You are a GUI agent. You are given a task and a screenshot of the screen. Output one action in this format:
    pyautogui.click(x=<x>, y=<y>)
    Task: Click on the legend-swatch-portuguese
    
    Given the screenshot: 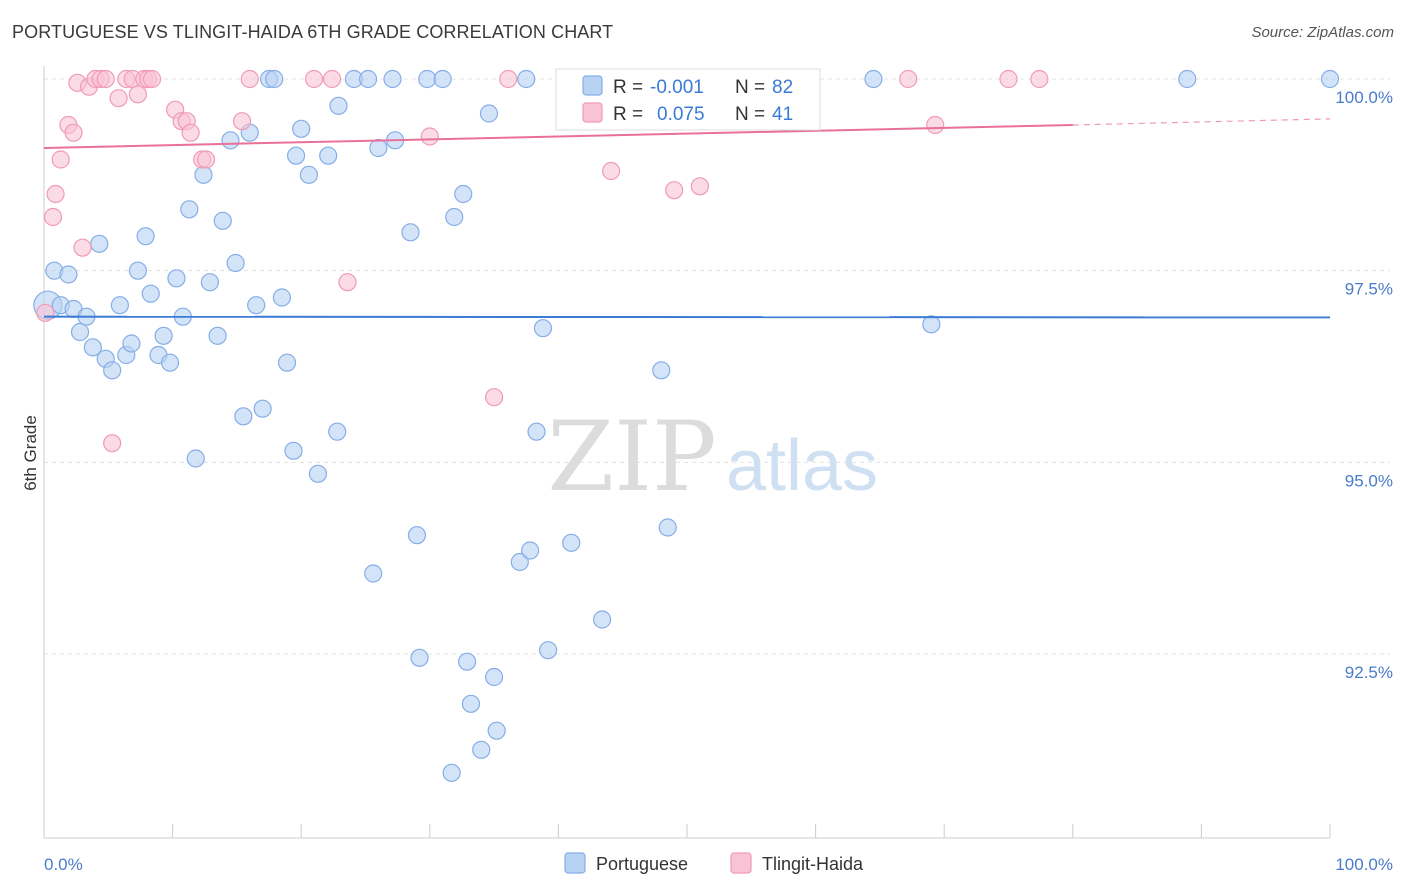 What is the action you would take?
    pyautogui.click(x=592, y=85)
    